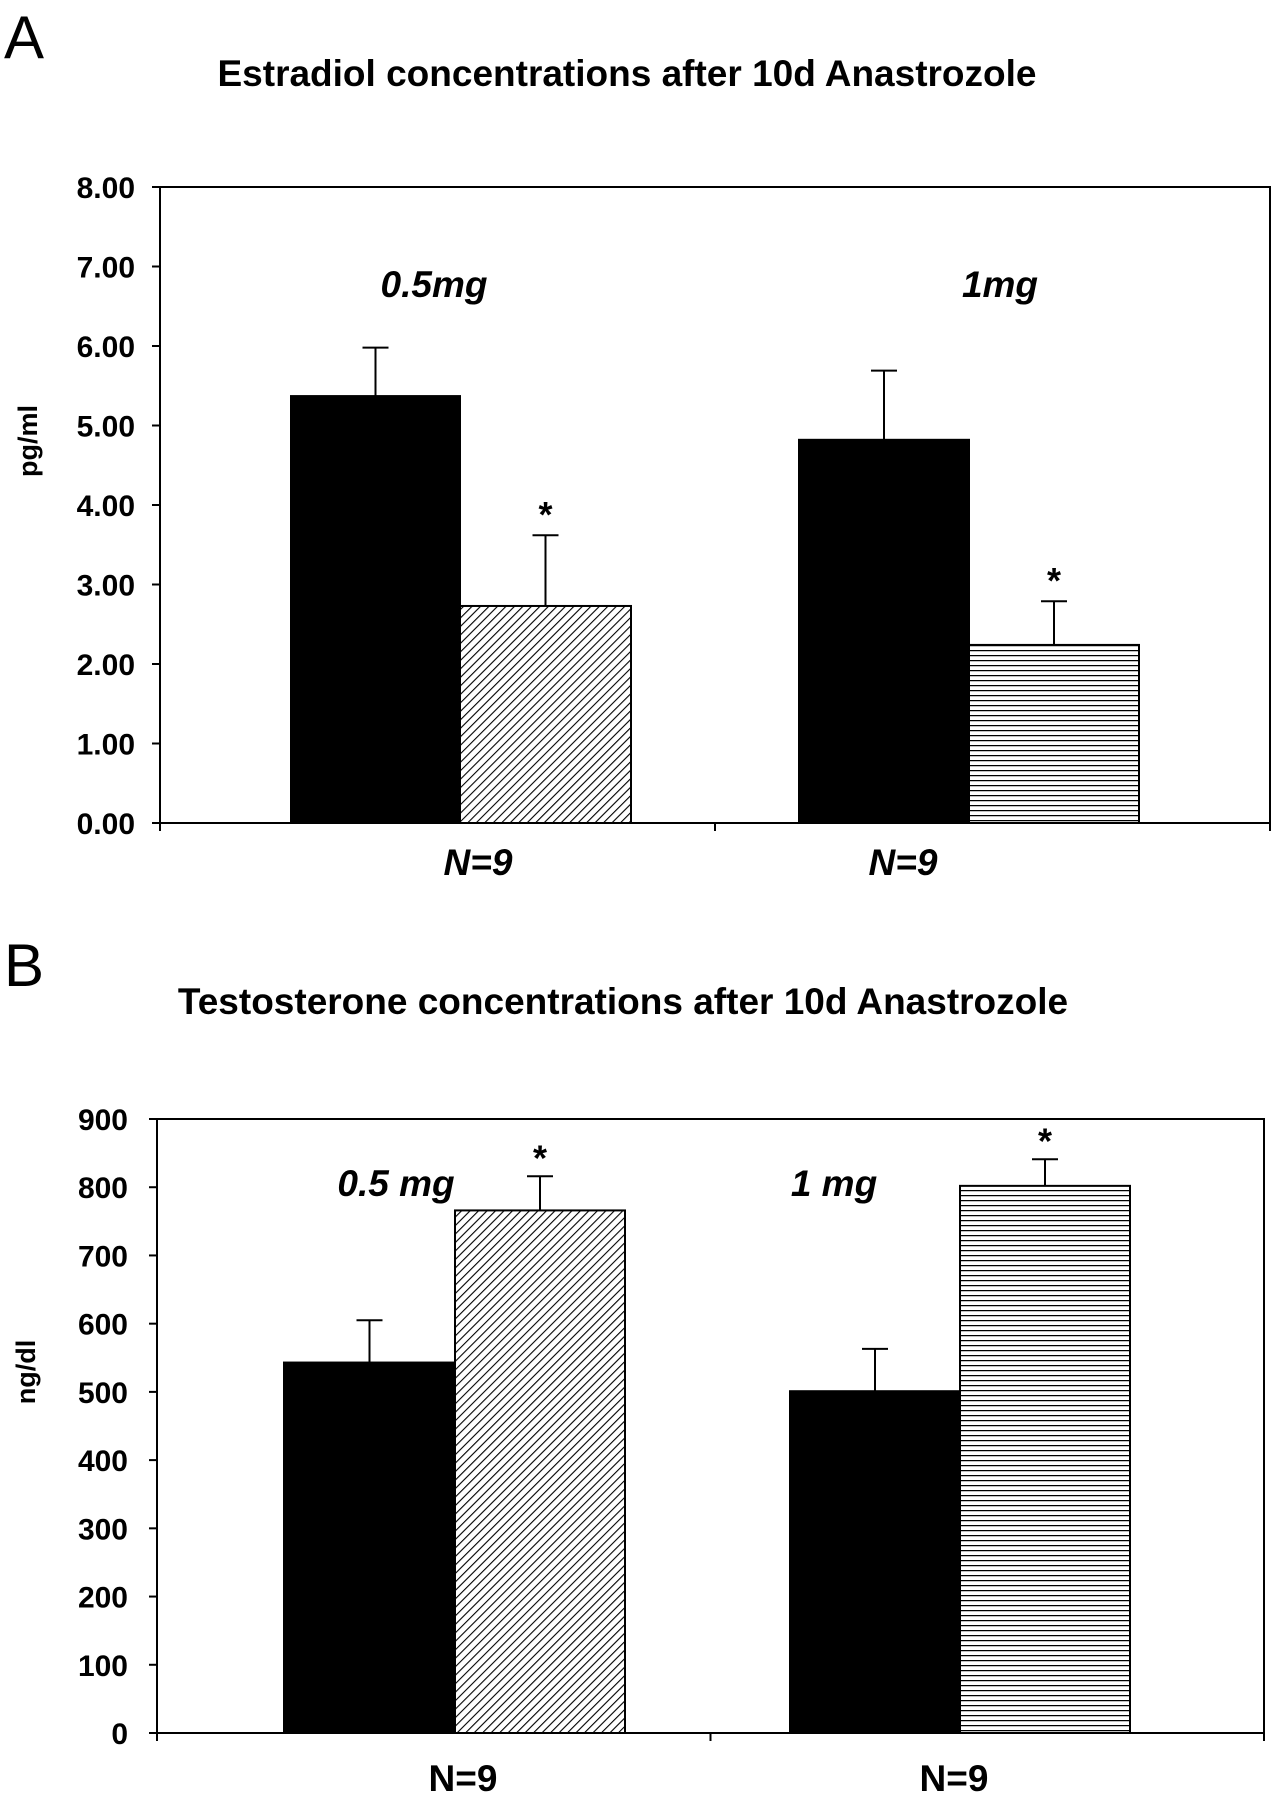  What do you see at coordinates (106, 188) in the screenshot?
I see `panel-a-y-tick-label: 8.00` at bounding box center [106, 188].